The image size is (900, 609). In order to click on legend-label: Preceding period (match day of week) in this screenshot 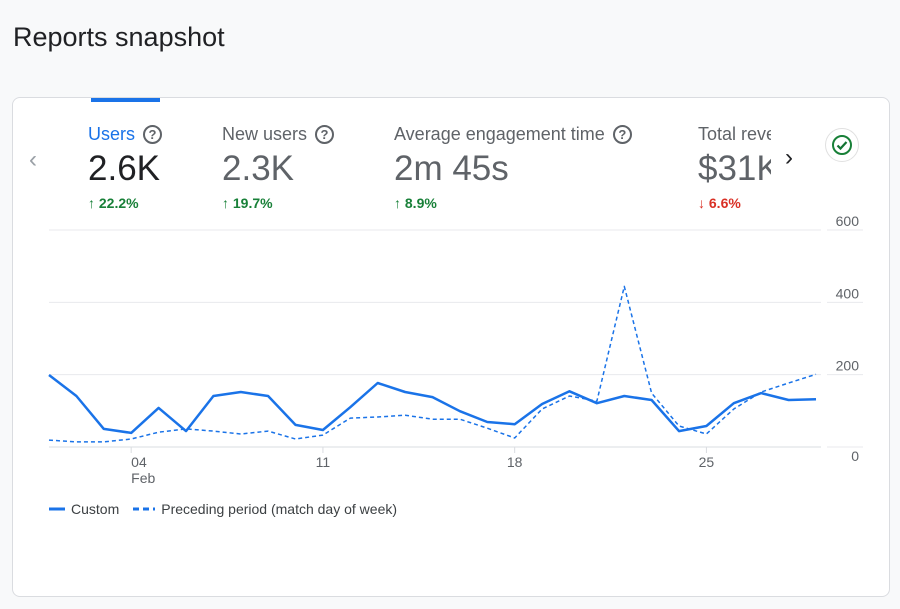, I will do `click(279, 509)`.